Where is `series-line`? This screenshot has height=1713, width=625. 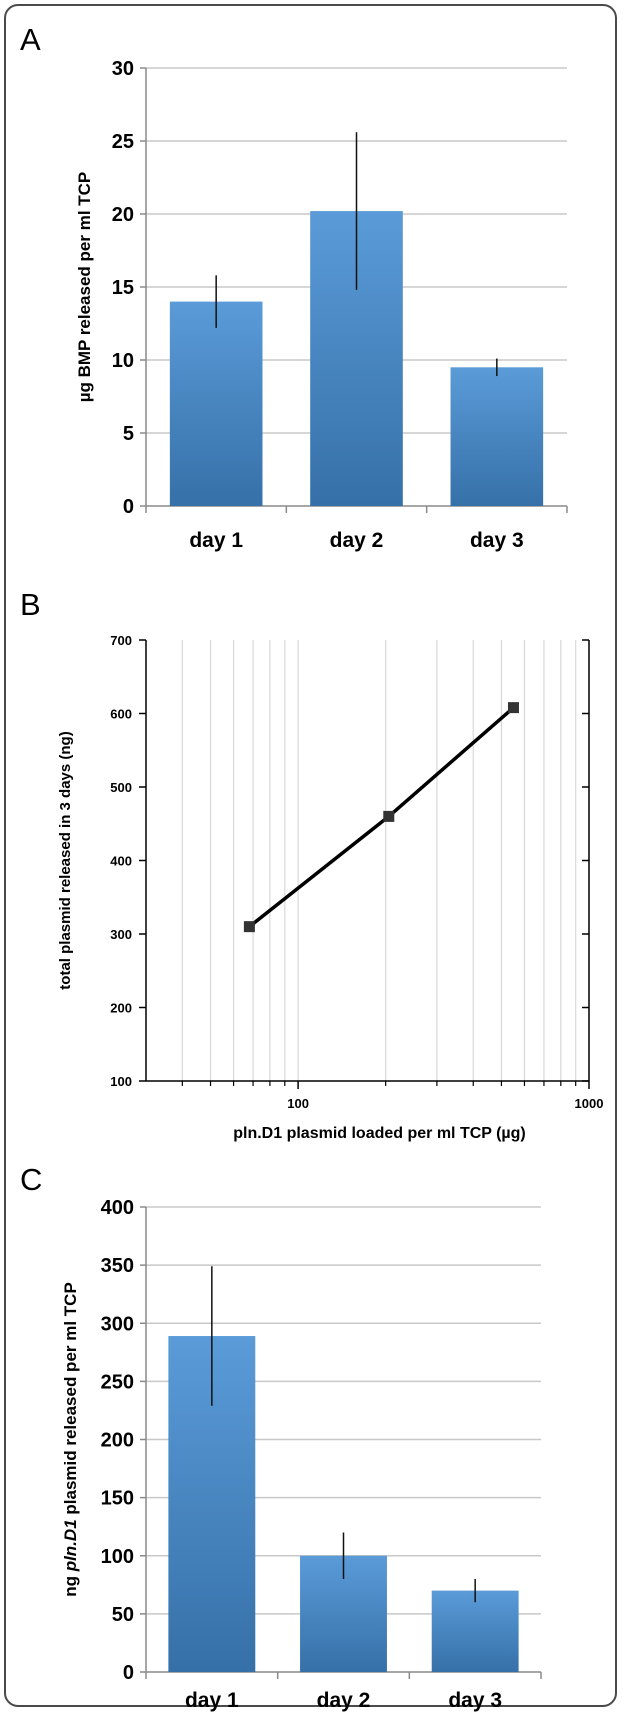
series-line is located at coordinates (381, 817).